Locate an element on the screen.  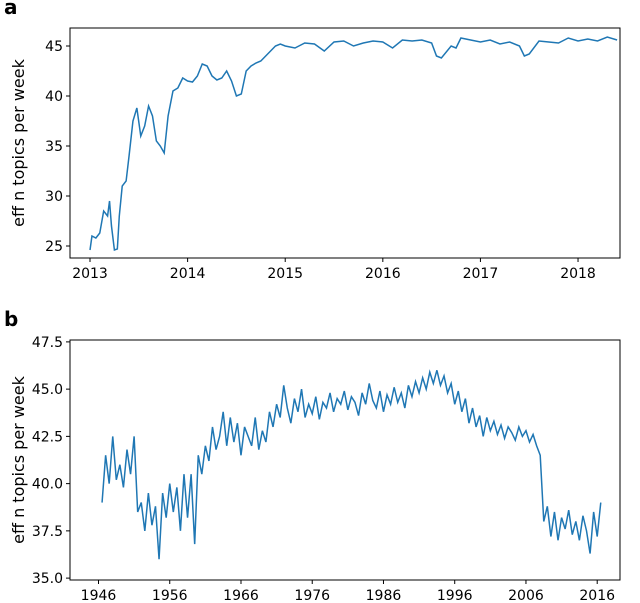
x-tick-label: 2015 is located at coordinates (285, 274).